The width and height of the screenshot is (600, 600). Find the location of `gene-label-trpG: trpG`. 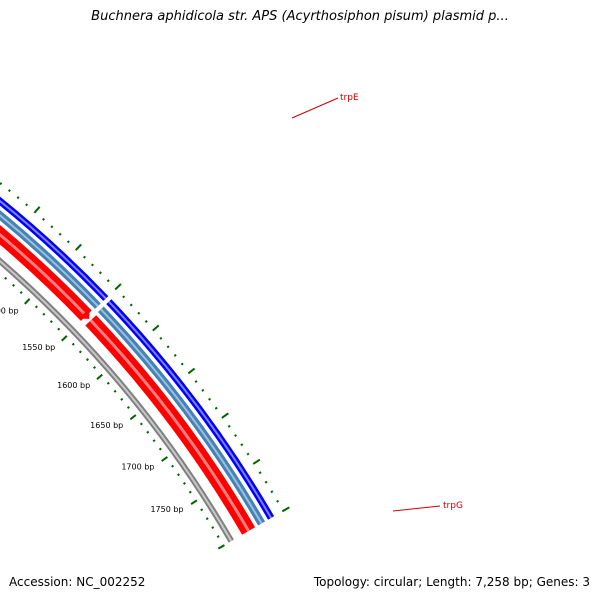

gene-label-trpG: trpG is located at coordinates (453, 506).